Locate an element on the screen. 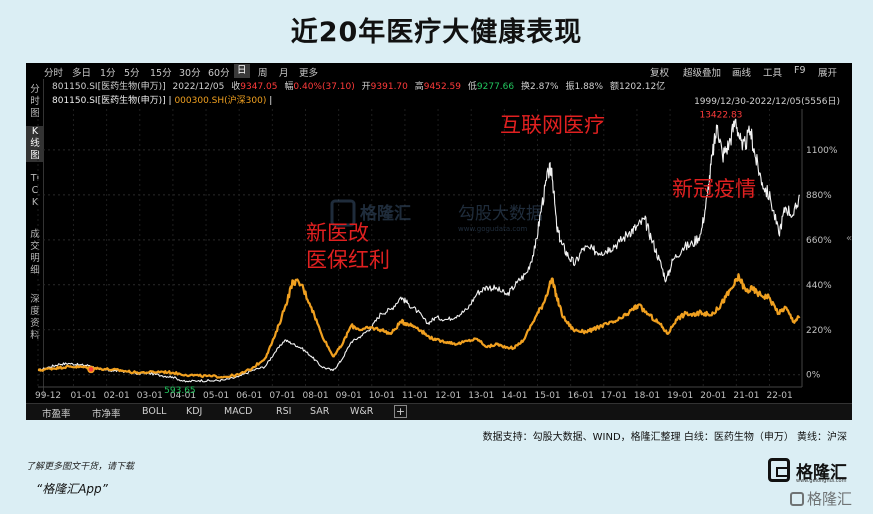 The width and height of the screenshot is (873, 514). x-tick-label: 10-01 is located at coordinates (382, 396).